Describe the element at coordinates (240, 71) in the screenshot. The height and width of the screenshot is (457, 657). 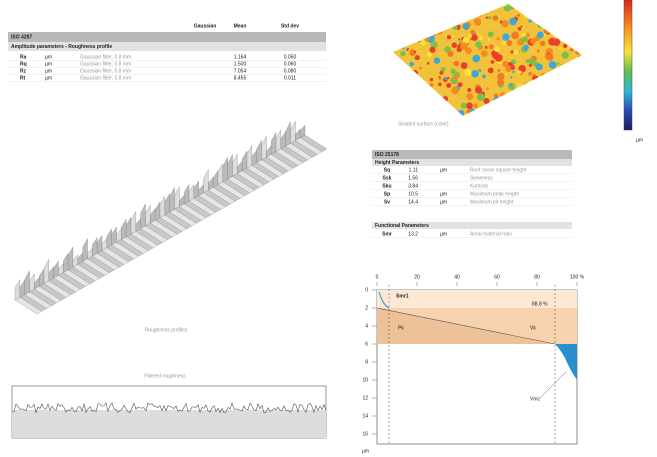
I see `param-mean: 7.054` at that location.